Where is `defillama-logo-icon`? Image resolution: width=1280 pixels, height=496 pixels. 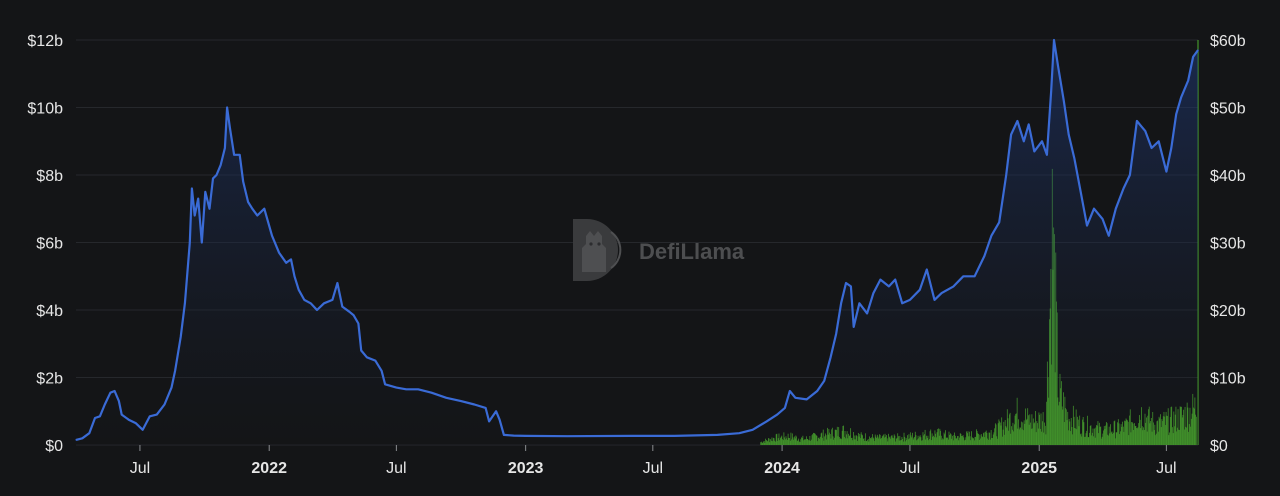
defillama-logo-icon is located at coordinates (597, 250).